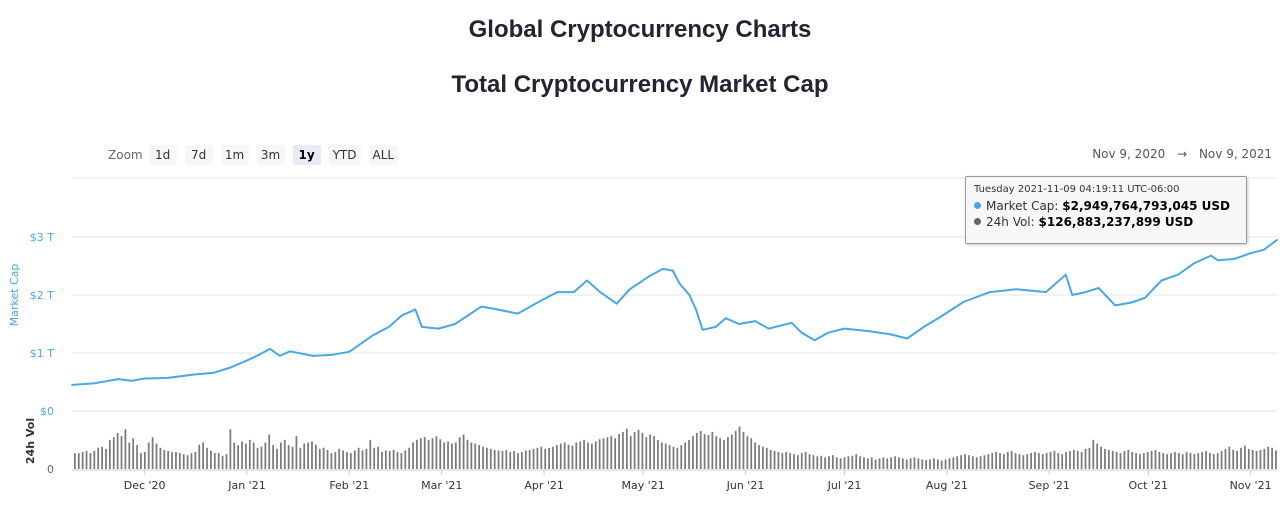  I want to click on zoom-1y-button: 1y, so click(306, 155).